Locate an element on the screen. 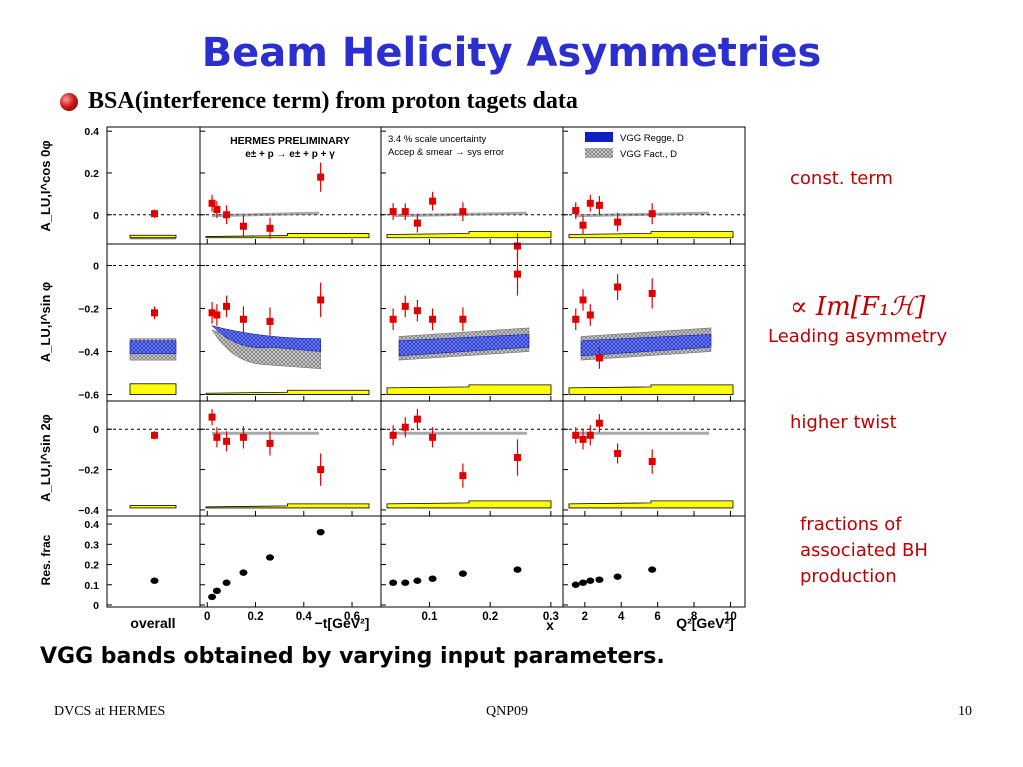  annotation-fractions: fractions of associated BH production is located at coordinates (864, 551).